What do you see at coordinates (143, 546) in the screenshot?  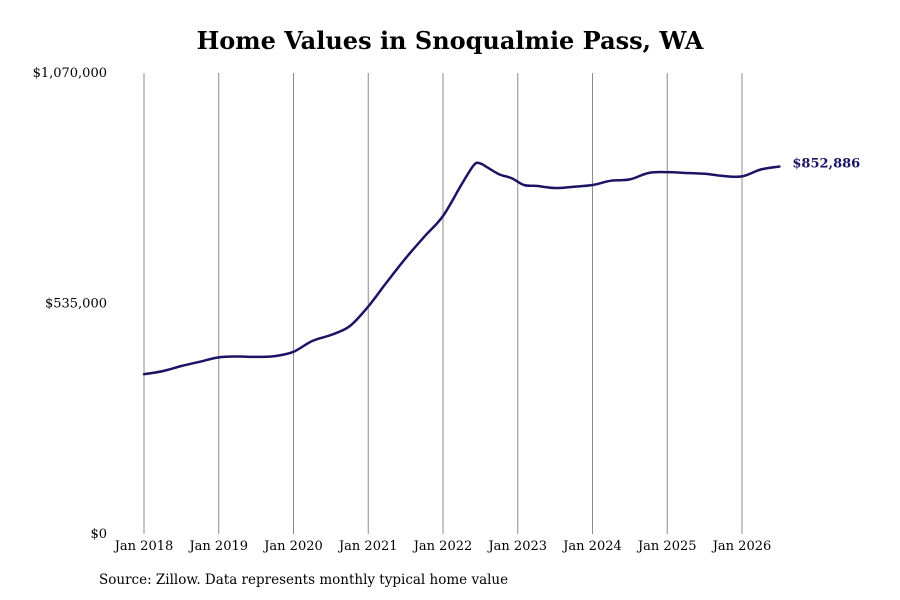 I see `x-tick-label: Jan 2018` at bounding box center [143, 546].